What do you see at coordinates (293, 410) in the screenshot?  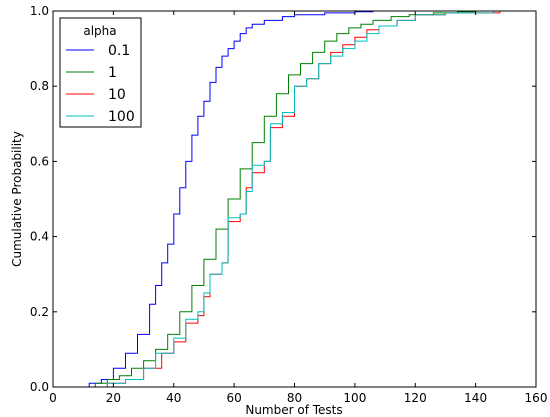 I see `x-axis-label: Number of Tests` at bounding box center [293, 410].